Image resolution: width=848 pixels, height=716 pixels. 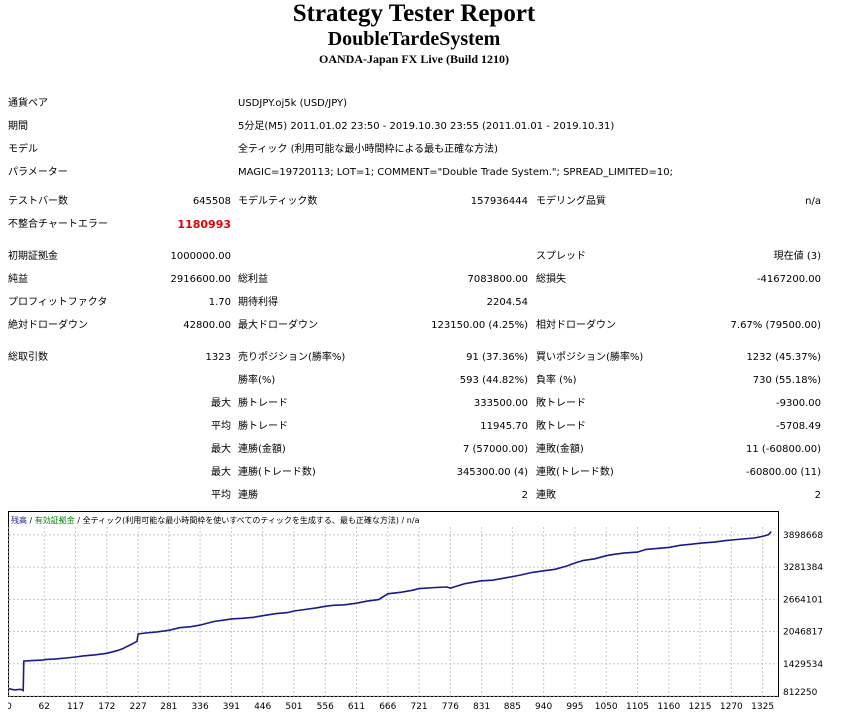 I want to click on bars-label: テストバー数, so click(x=38, y=201).